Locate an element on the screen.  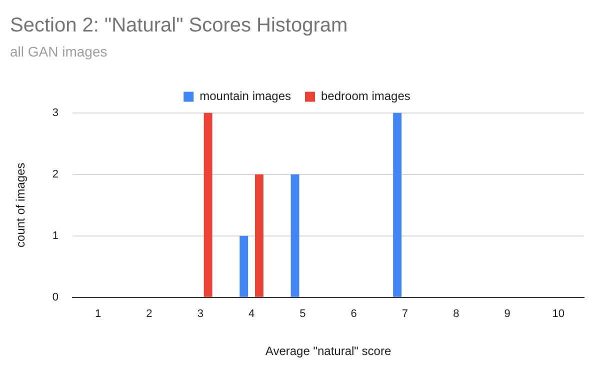
y-tick-label: 1 is located at coordinates (55, 236).